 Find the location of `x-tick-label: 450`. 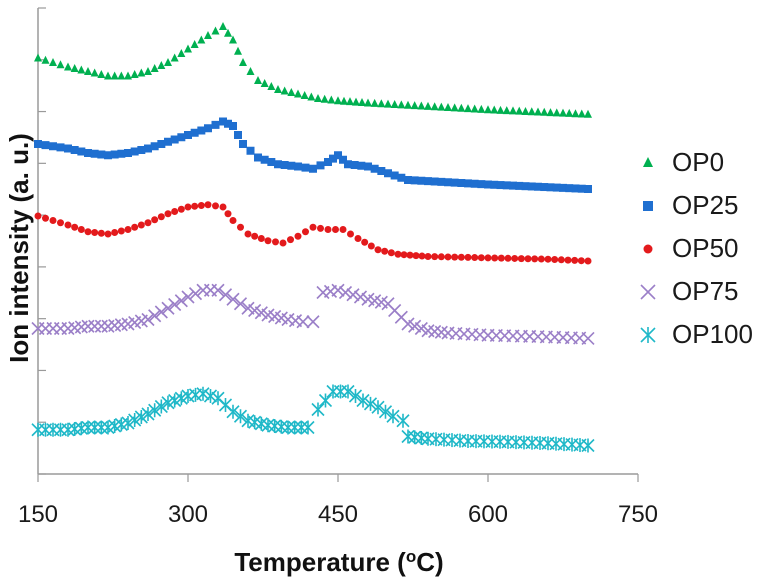

x-tick-label: 450 is located at coordinates (338, 514).